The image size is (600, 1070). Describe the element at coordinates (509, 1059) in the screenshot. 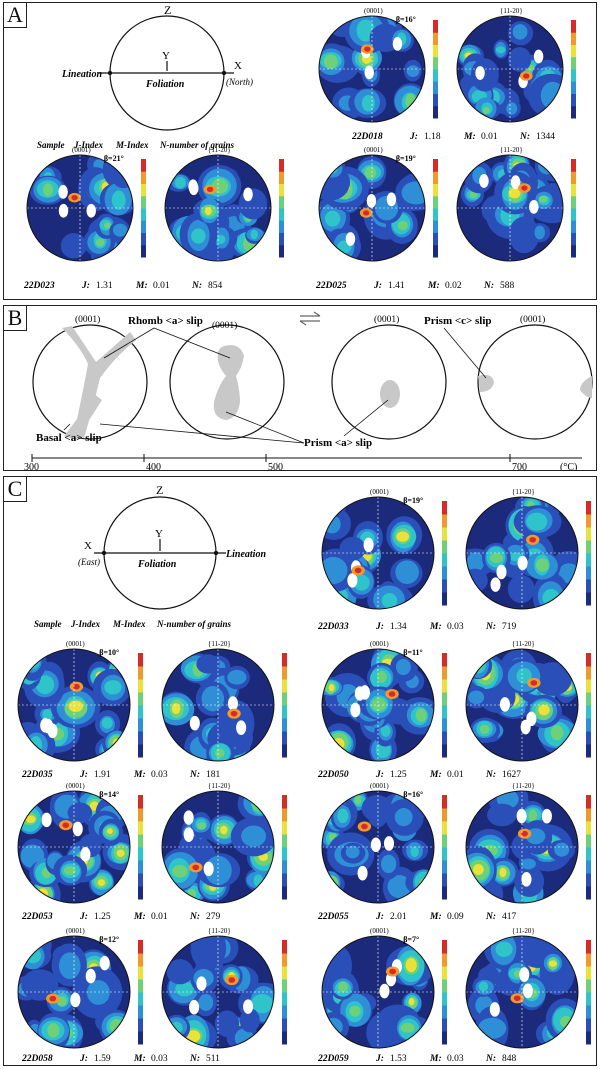

I see `n-value: 848` at that location.